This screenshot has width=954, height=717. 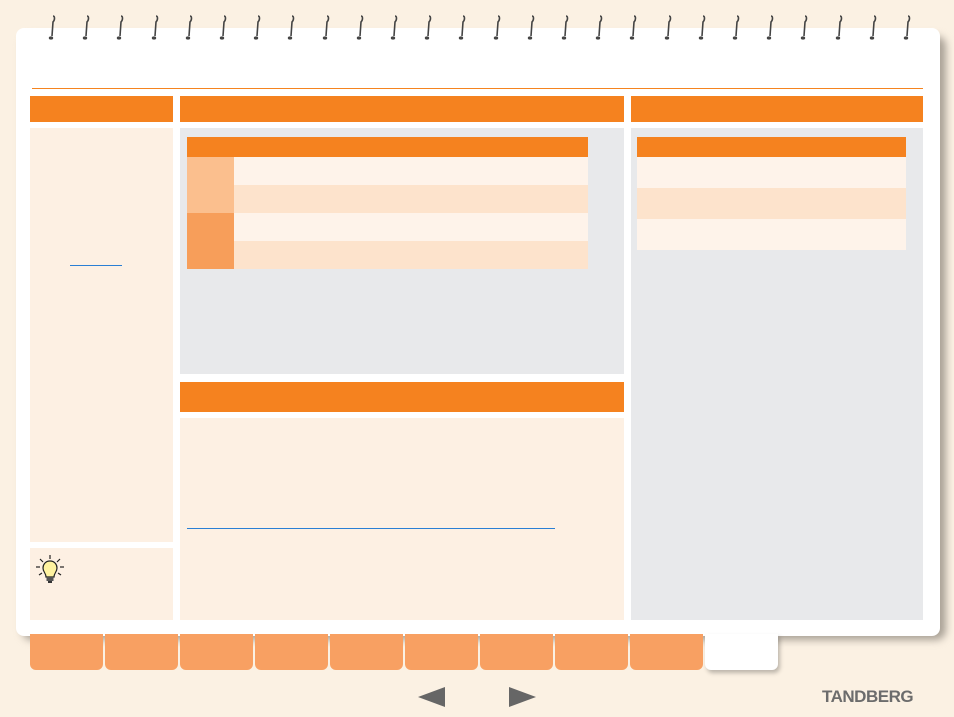 What do you see at coordinates (402, 397) in the screenshot?
I see `middle-bottom-panel-header` at bounding box center [402, 397].